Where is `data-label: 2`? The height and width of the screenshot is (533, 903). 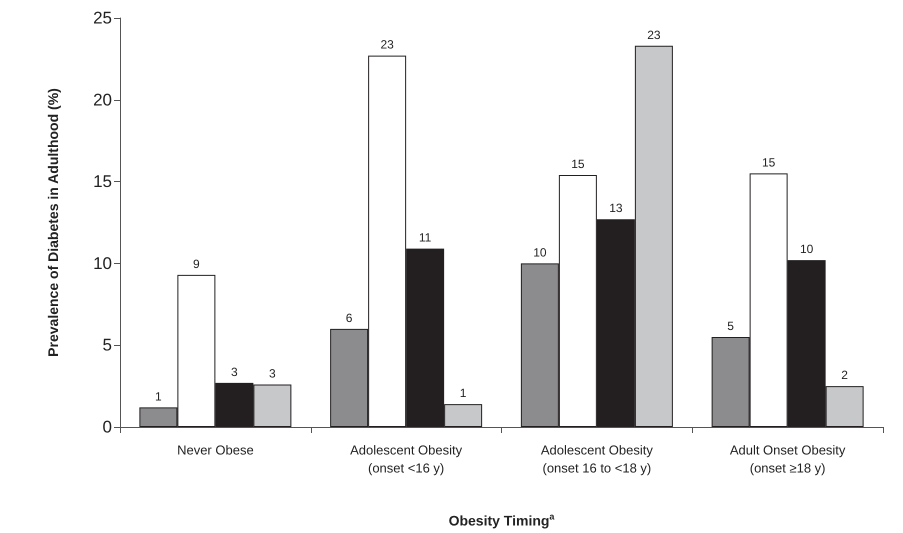
data-label: 2 is located at coordinates (844, 375).